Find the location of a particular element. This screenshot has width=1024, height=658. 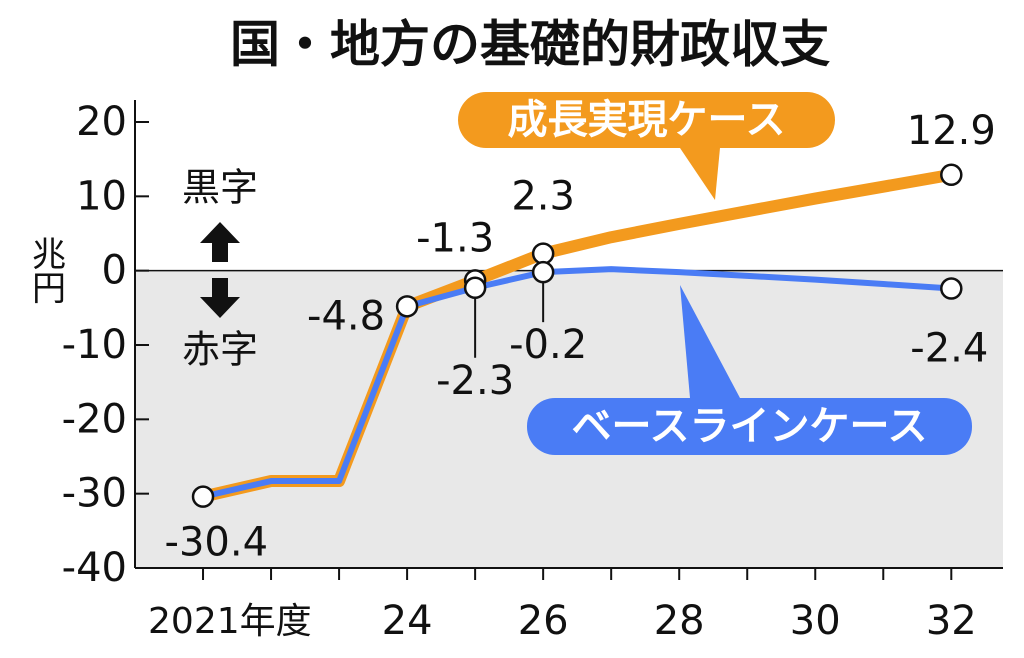

y-tick-label: 10 is located at coordinates (101, 196).